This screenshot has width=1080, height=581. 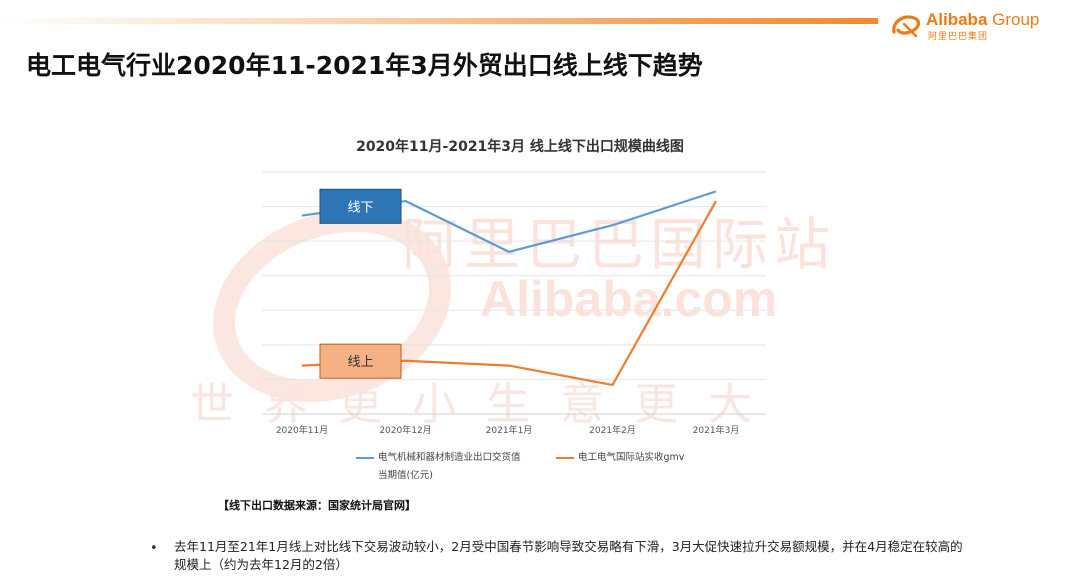 I want to click on legend-online-label: 电工电气国际站实收gmv, so click(x=631, y=457).